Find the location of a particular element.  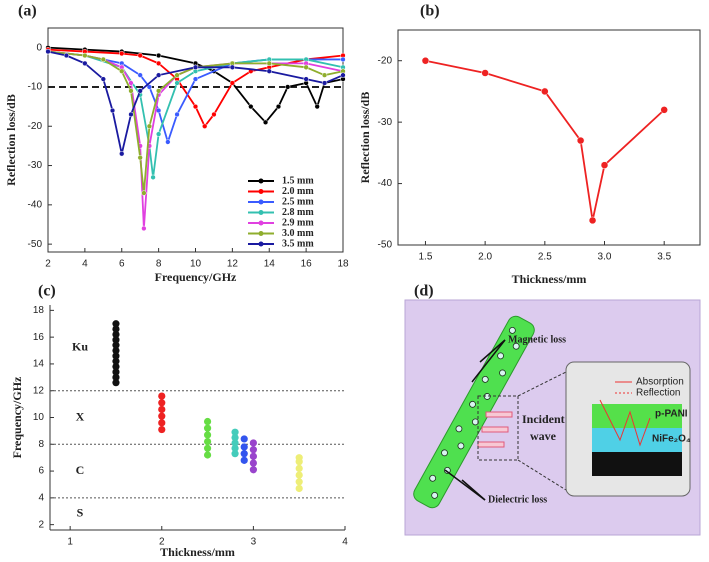

y-tick-label: -30 is located at coordinates (385, 122).